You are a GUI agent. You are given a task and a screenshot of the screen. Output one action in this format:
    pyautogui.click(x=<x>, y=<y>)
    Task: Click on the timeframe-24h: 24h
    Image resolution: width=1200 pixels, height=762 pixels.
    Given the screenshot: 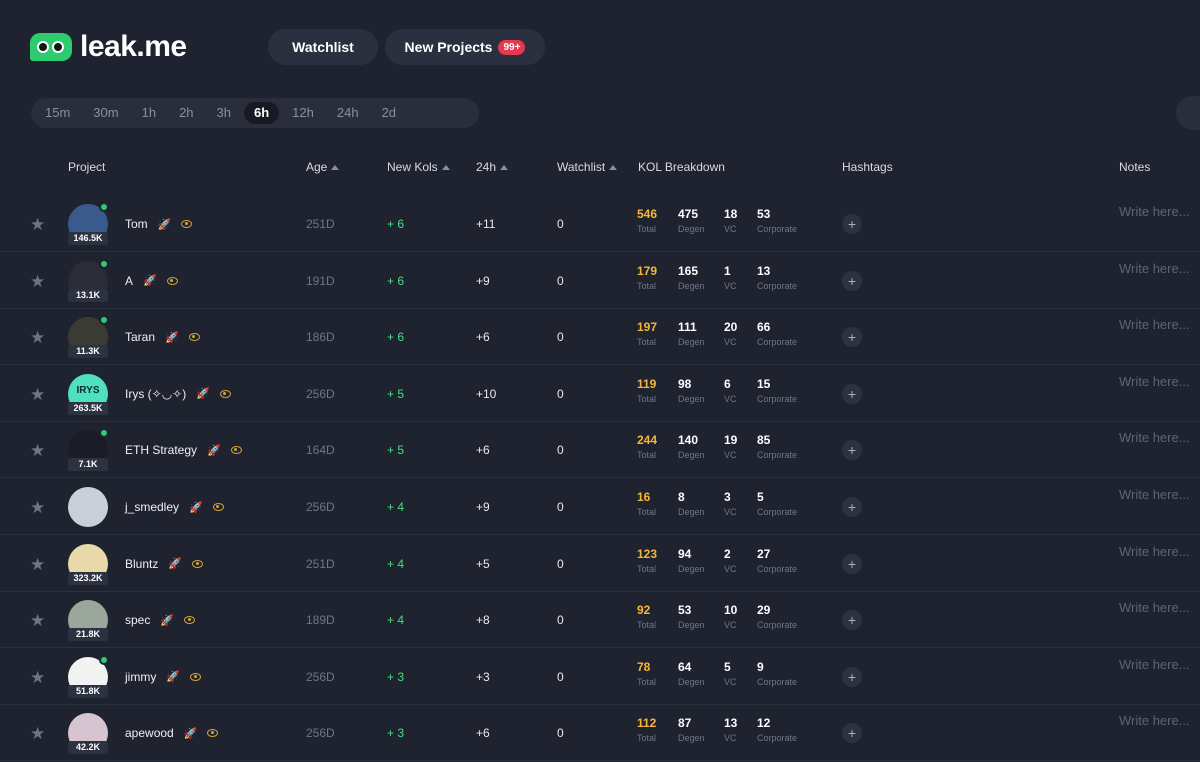 What is the action you would take?
    pyautogui.click(x=347, y=112)
    